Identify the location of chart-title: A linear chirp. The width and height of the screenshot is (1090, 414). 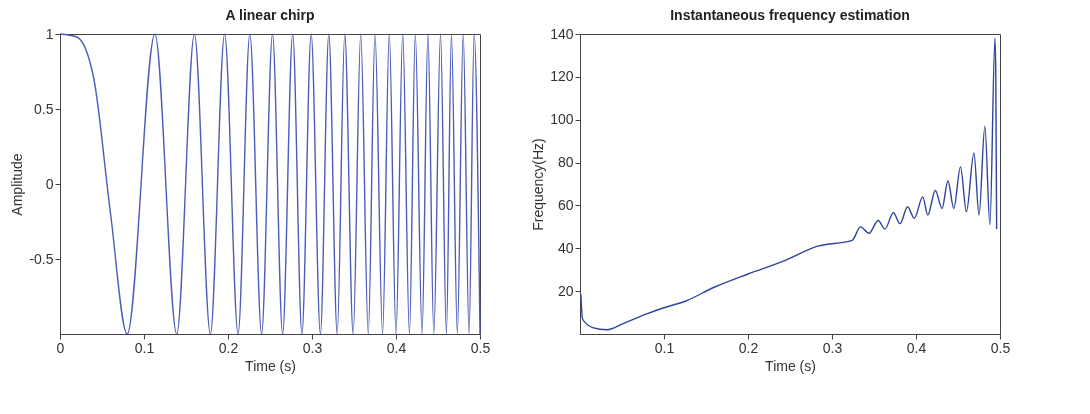
(270, 15).